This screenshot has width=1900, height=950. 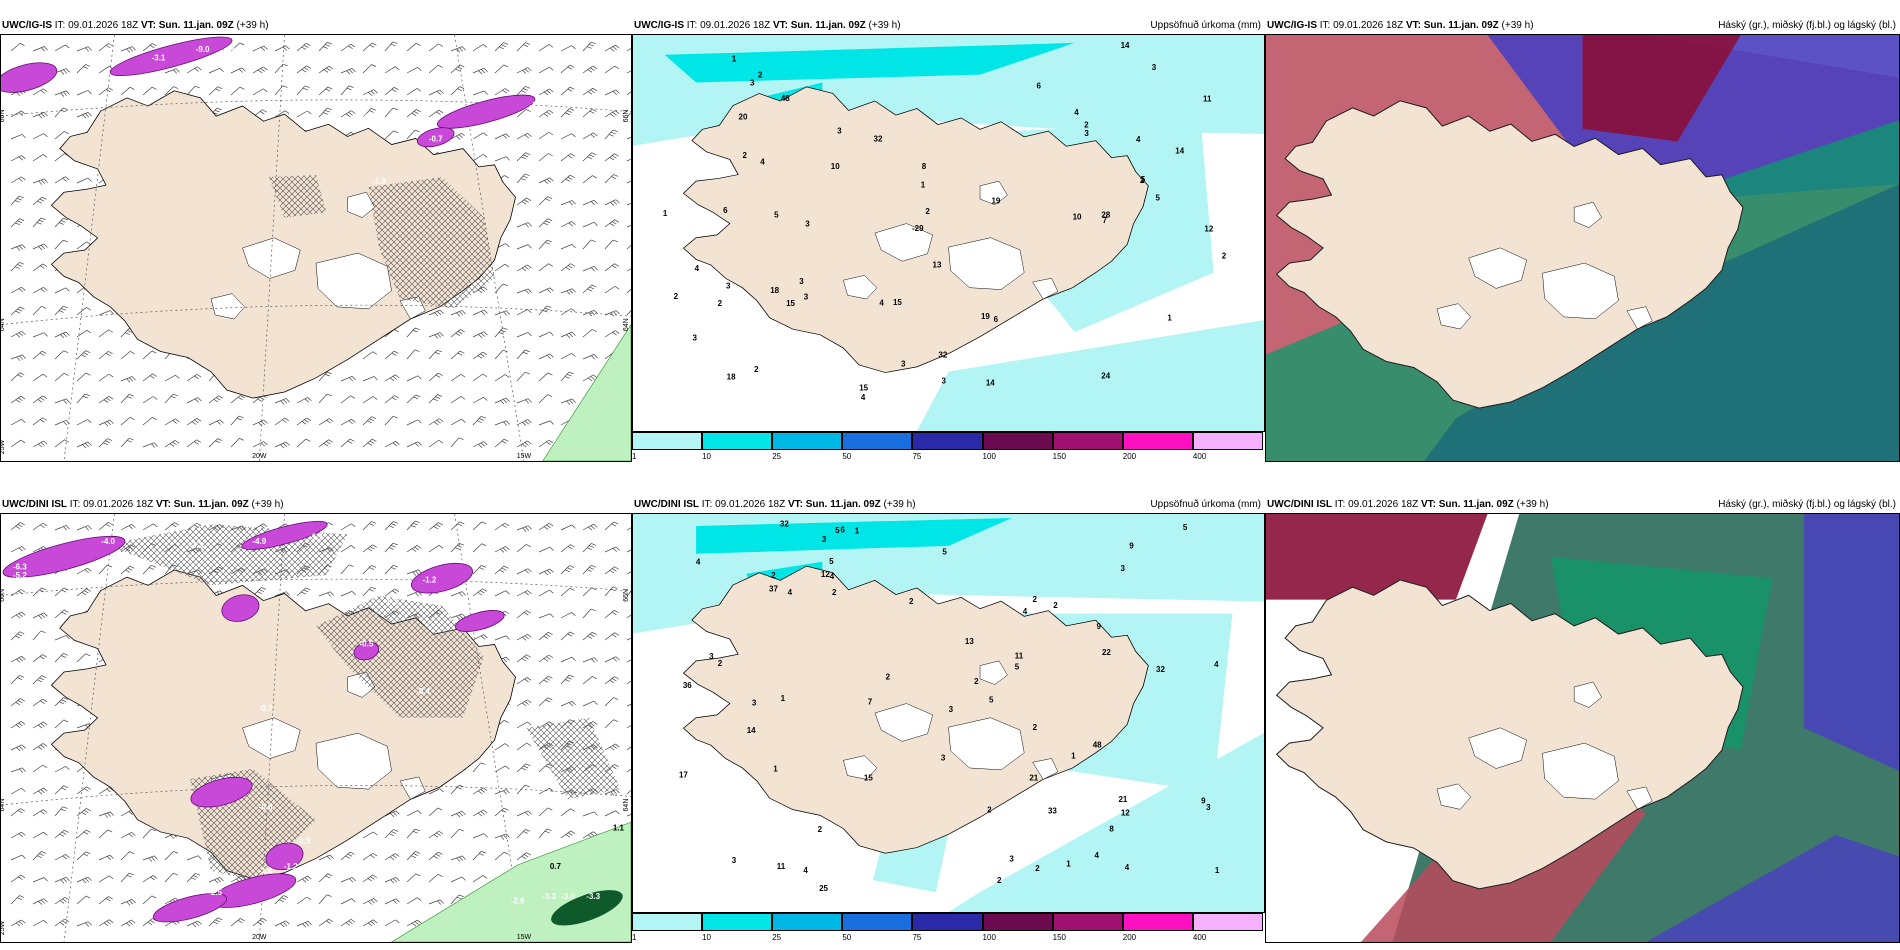 I want to click on temperature-value: -1.0, so click(x=209, y=871).